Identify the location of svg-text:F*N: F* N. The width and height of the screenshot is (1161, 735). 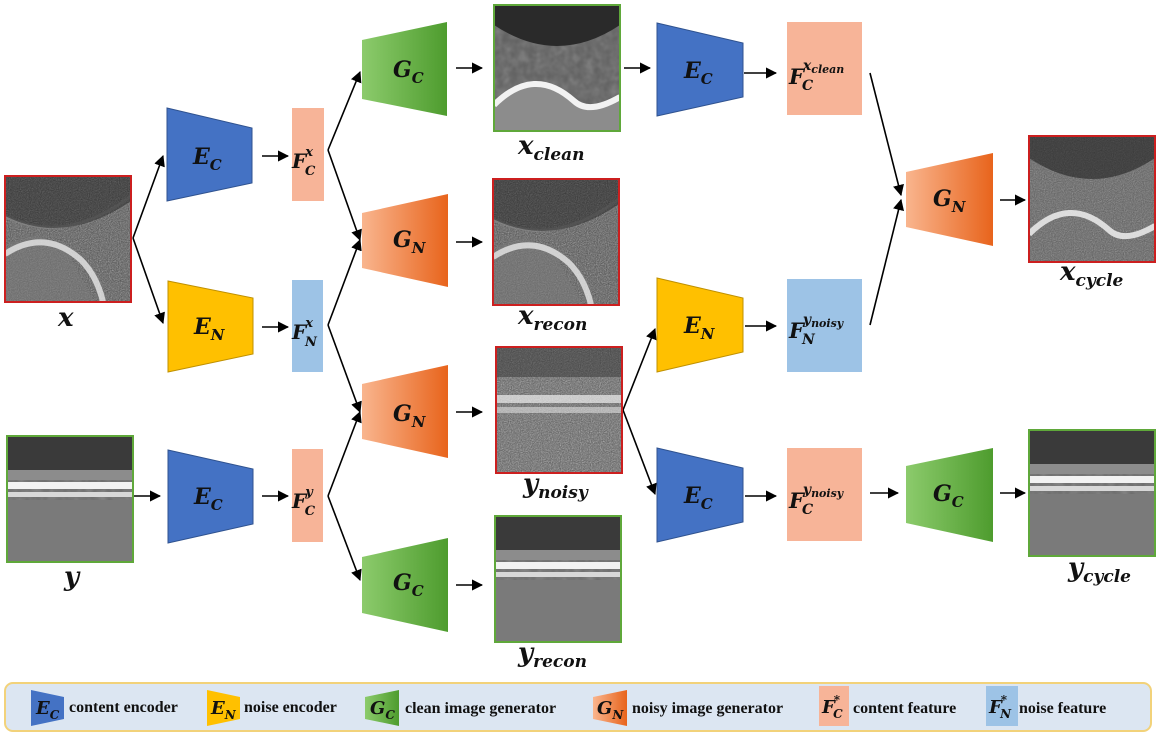
(1000, 707).